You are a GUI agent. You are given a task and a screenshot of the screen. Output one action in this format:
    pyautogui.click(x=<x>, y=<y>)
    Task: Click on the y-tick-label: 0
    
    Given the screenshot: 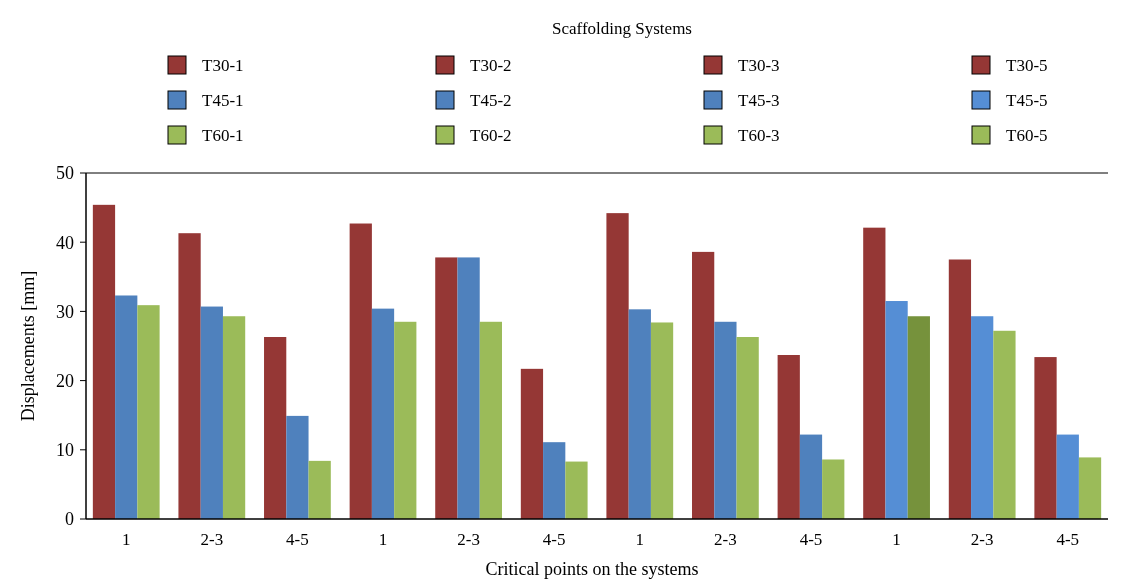 What is the action you would take?
    pyautogui.click(x=69, y=519)
    